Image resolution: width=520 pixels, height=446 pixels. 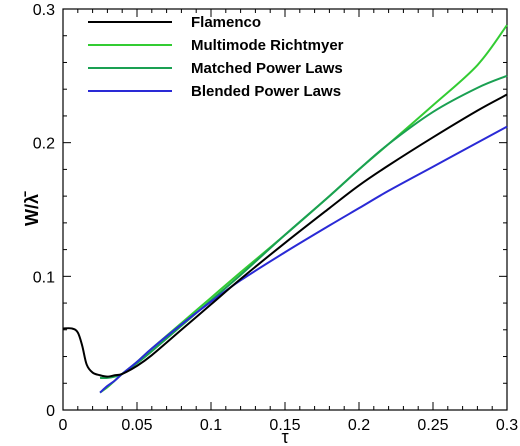 What do you see at coordinates (267, 68) in the screenshot?
I see `legend-label: Matched Power Laws` at bounding box center [267, 68].